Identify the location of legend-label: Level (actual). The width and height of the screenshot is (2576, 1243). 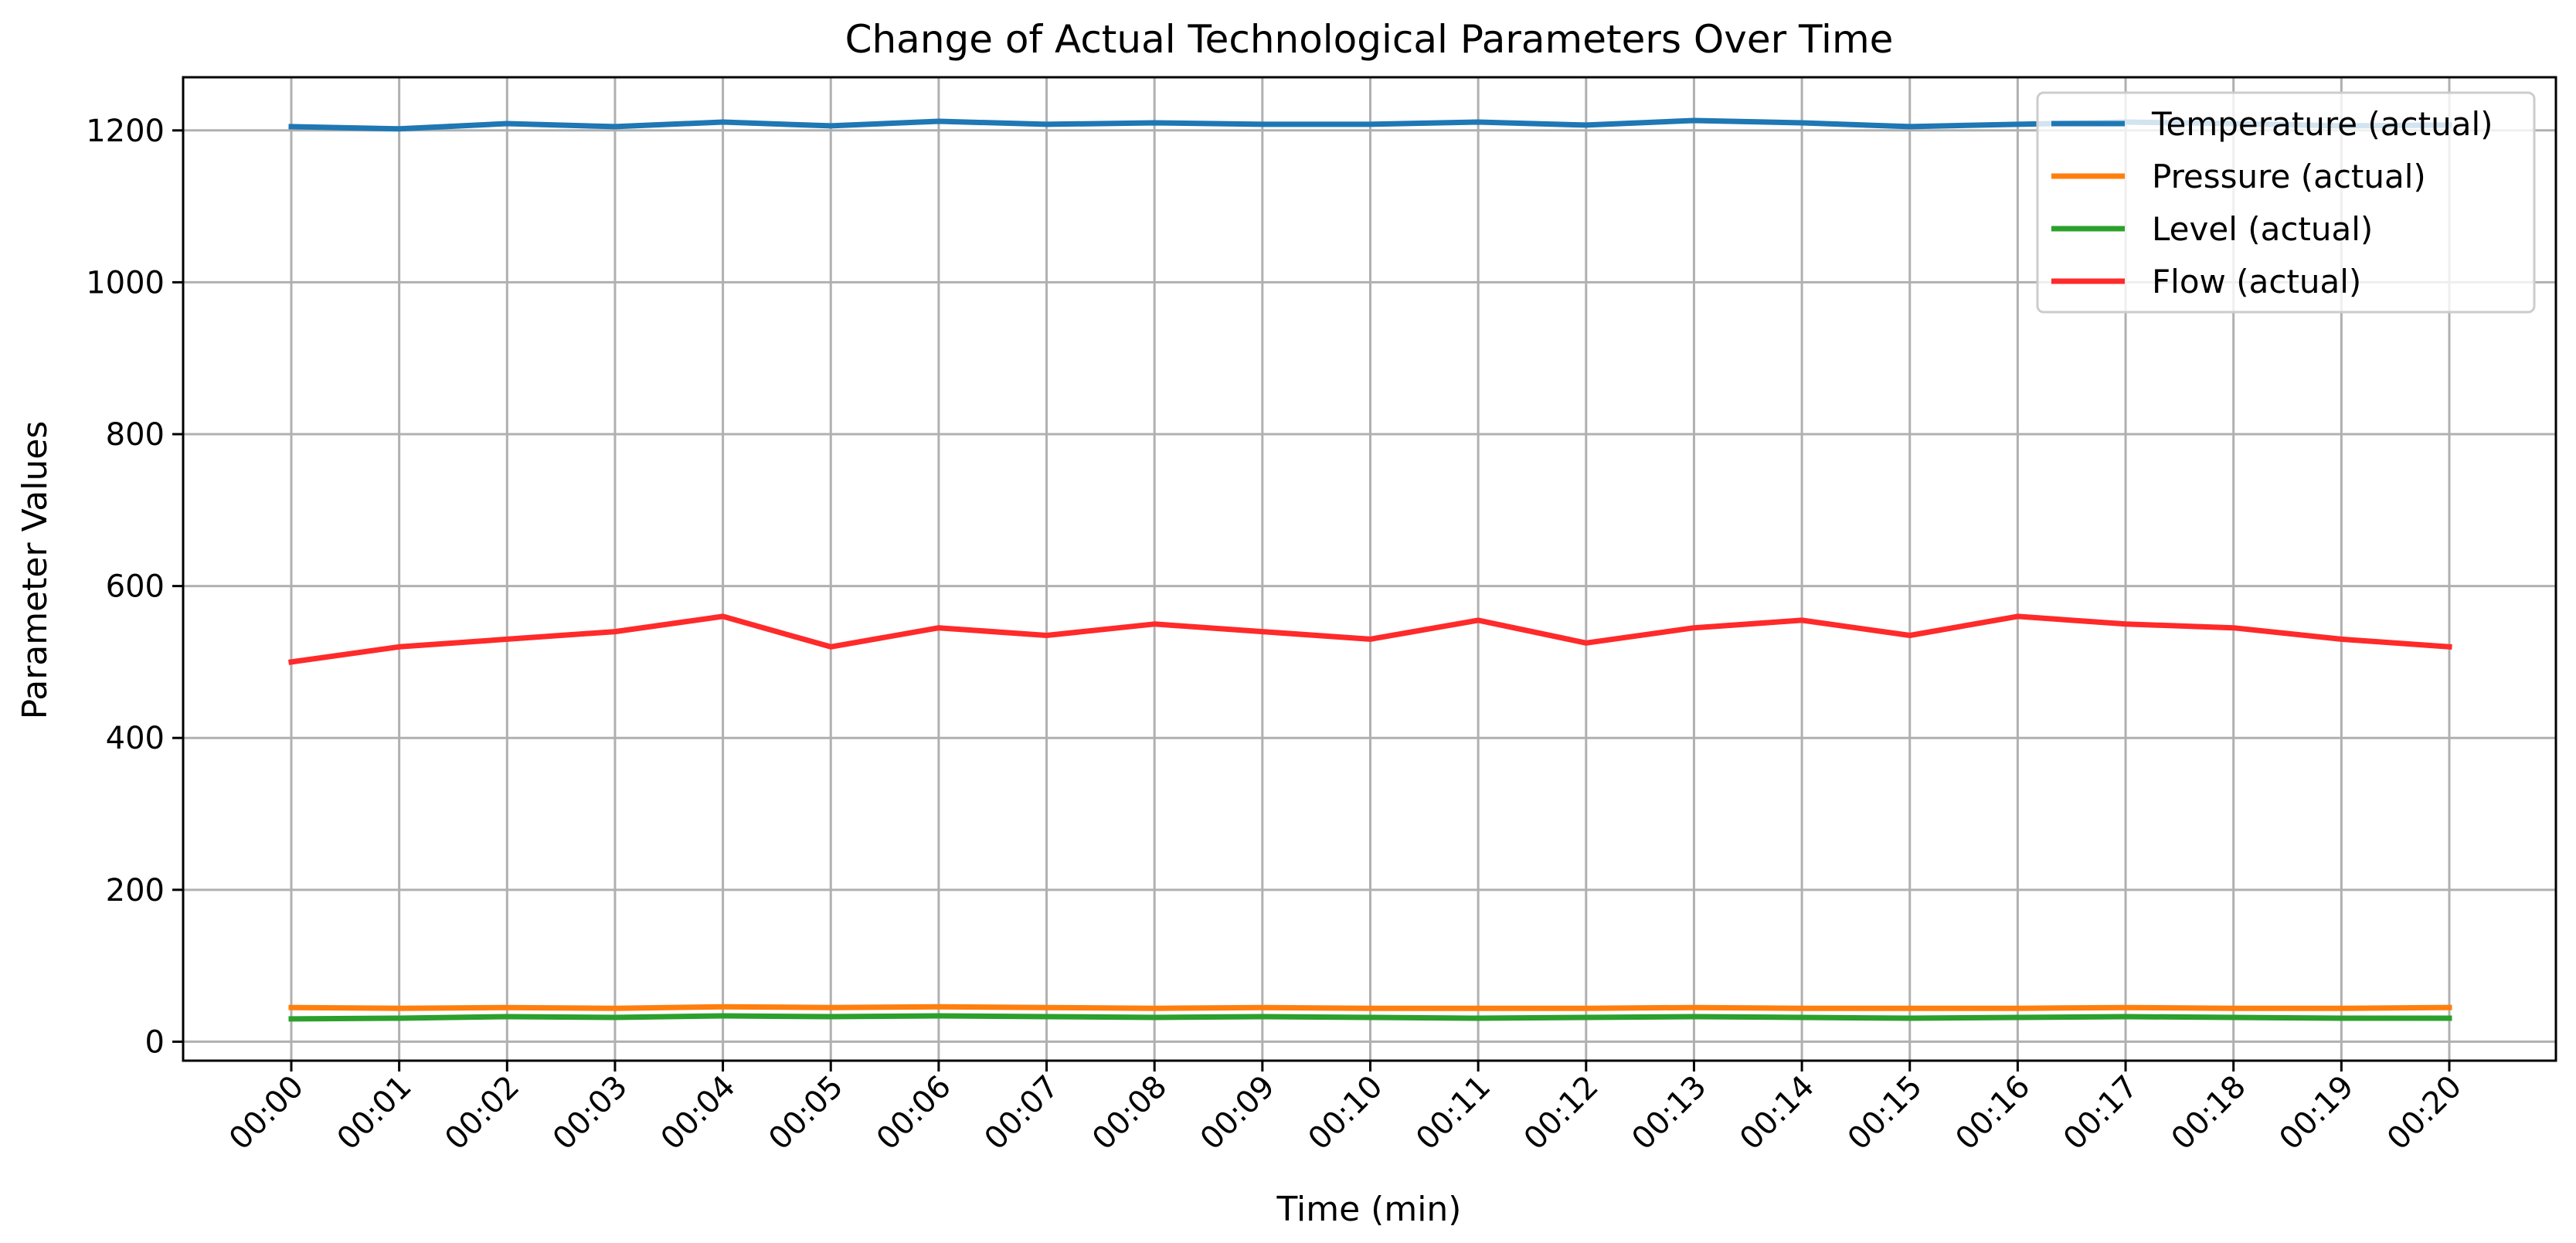
(2262, 229).